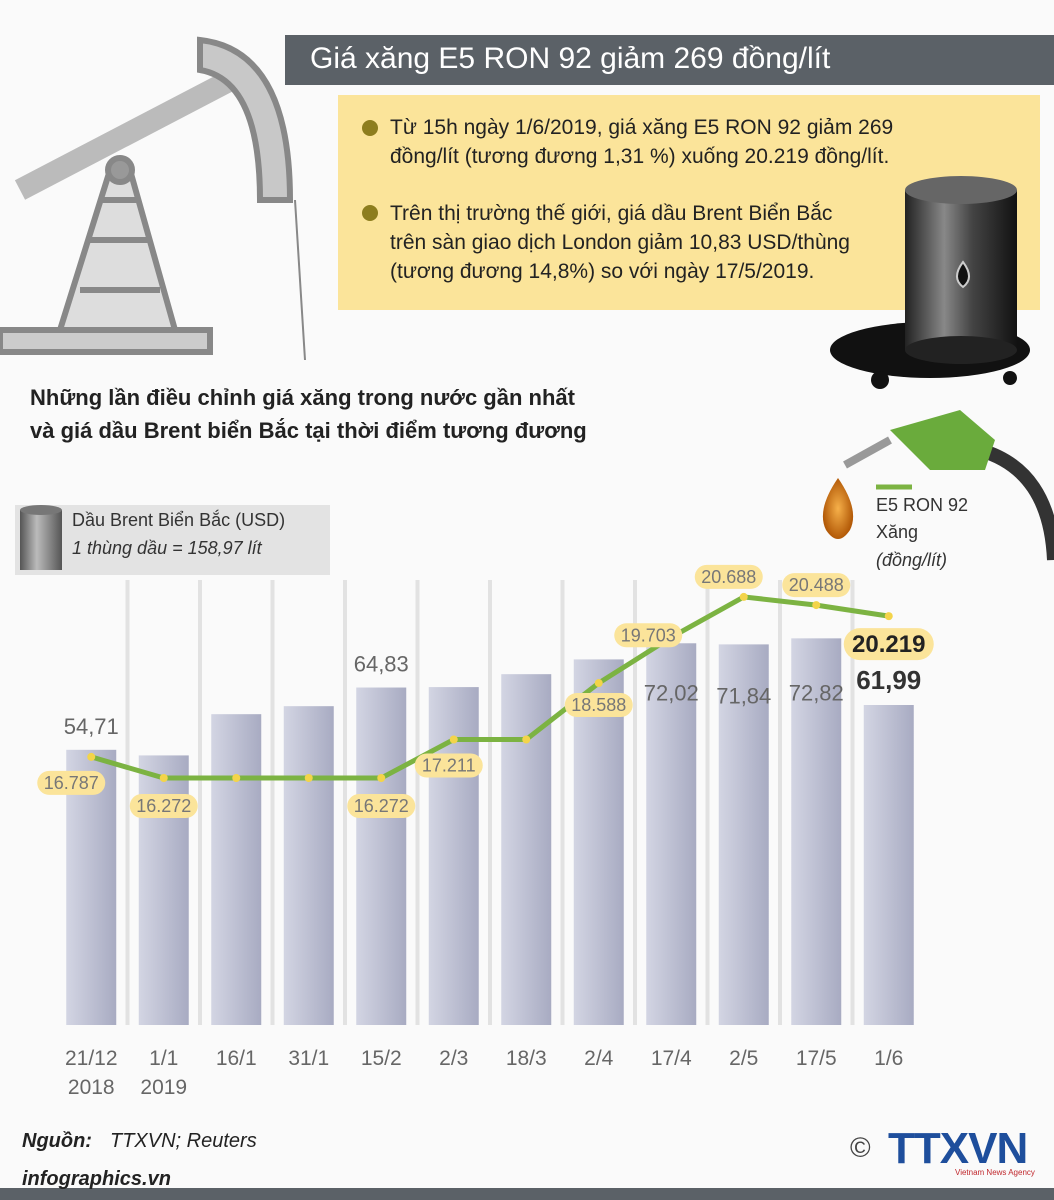 The width and height of the screenshot is (1054, 1200). What do you see at coordinates (938, 485) in the screenshot?
I see `fuel-nozzle` at bounding box center [938, 485].